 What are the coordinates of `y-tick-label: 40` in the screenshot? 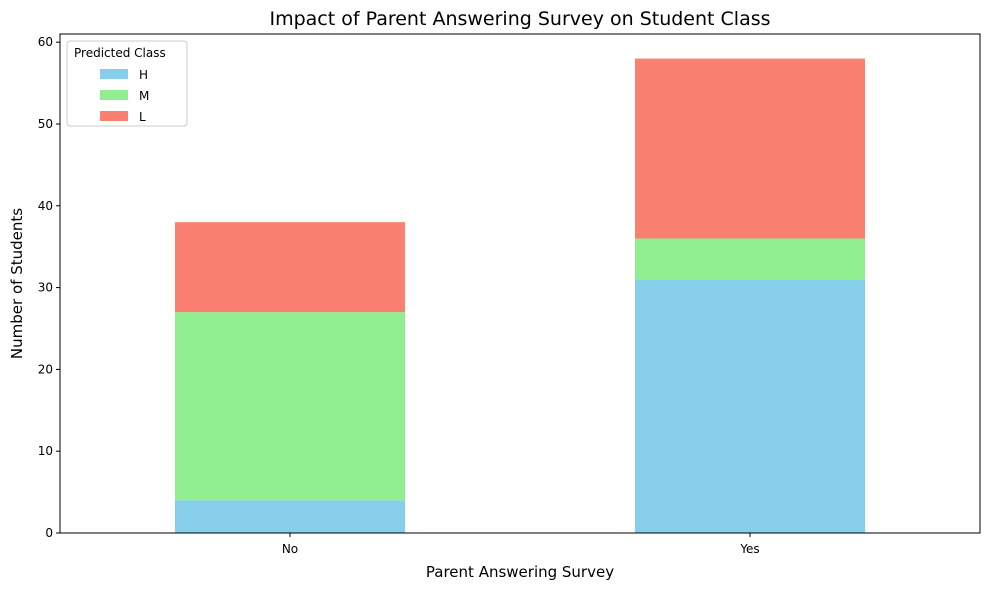 It's located at (45, 206).